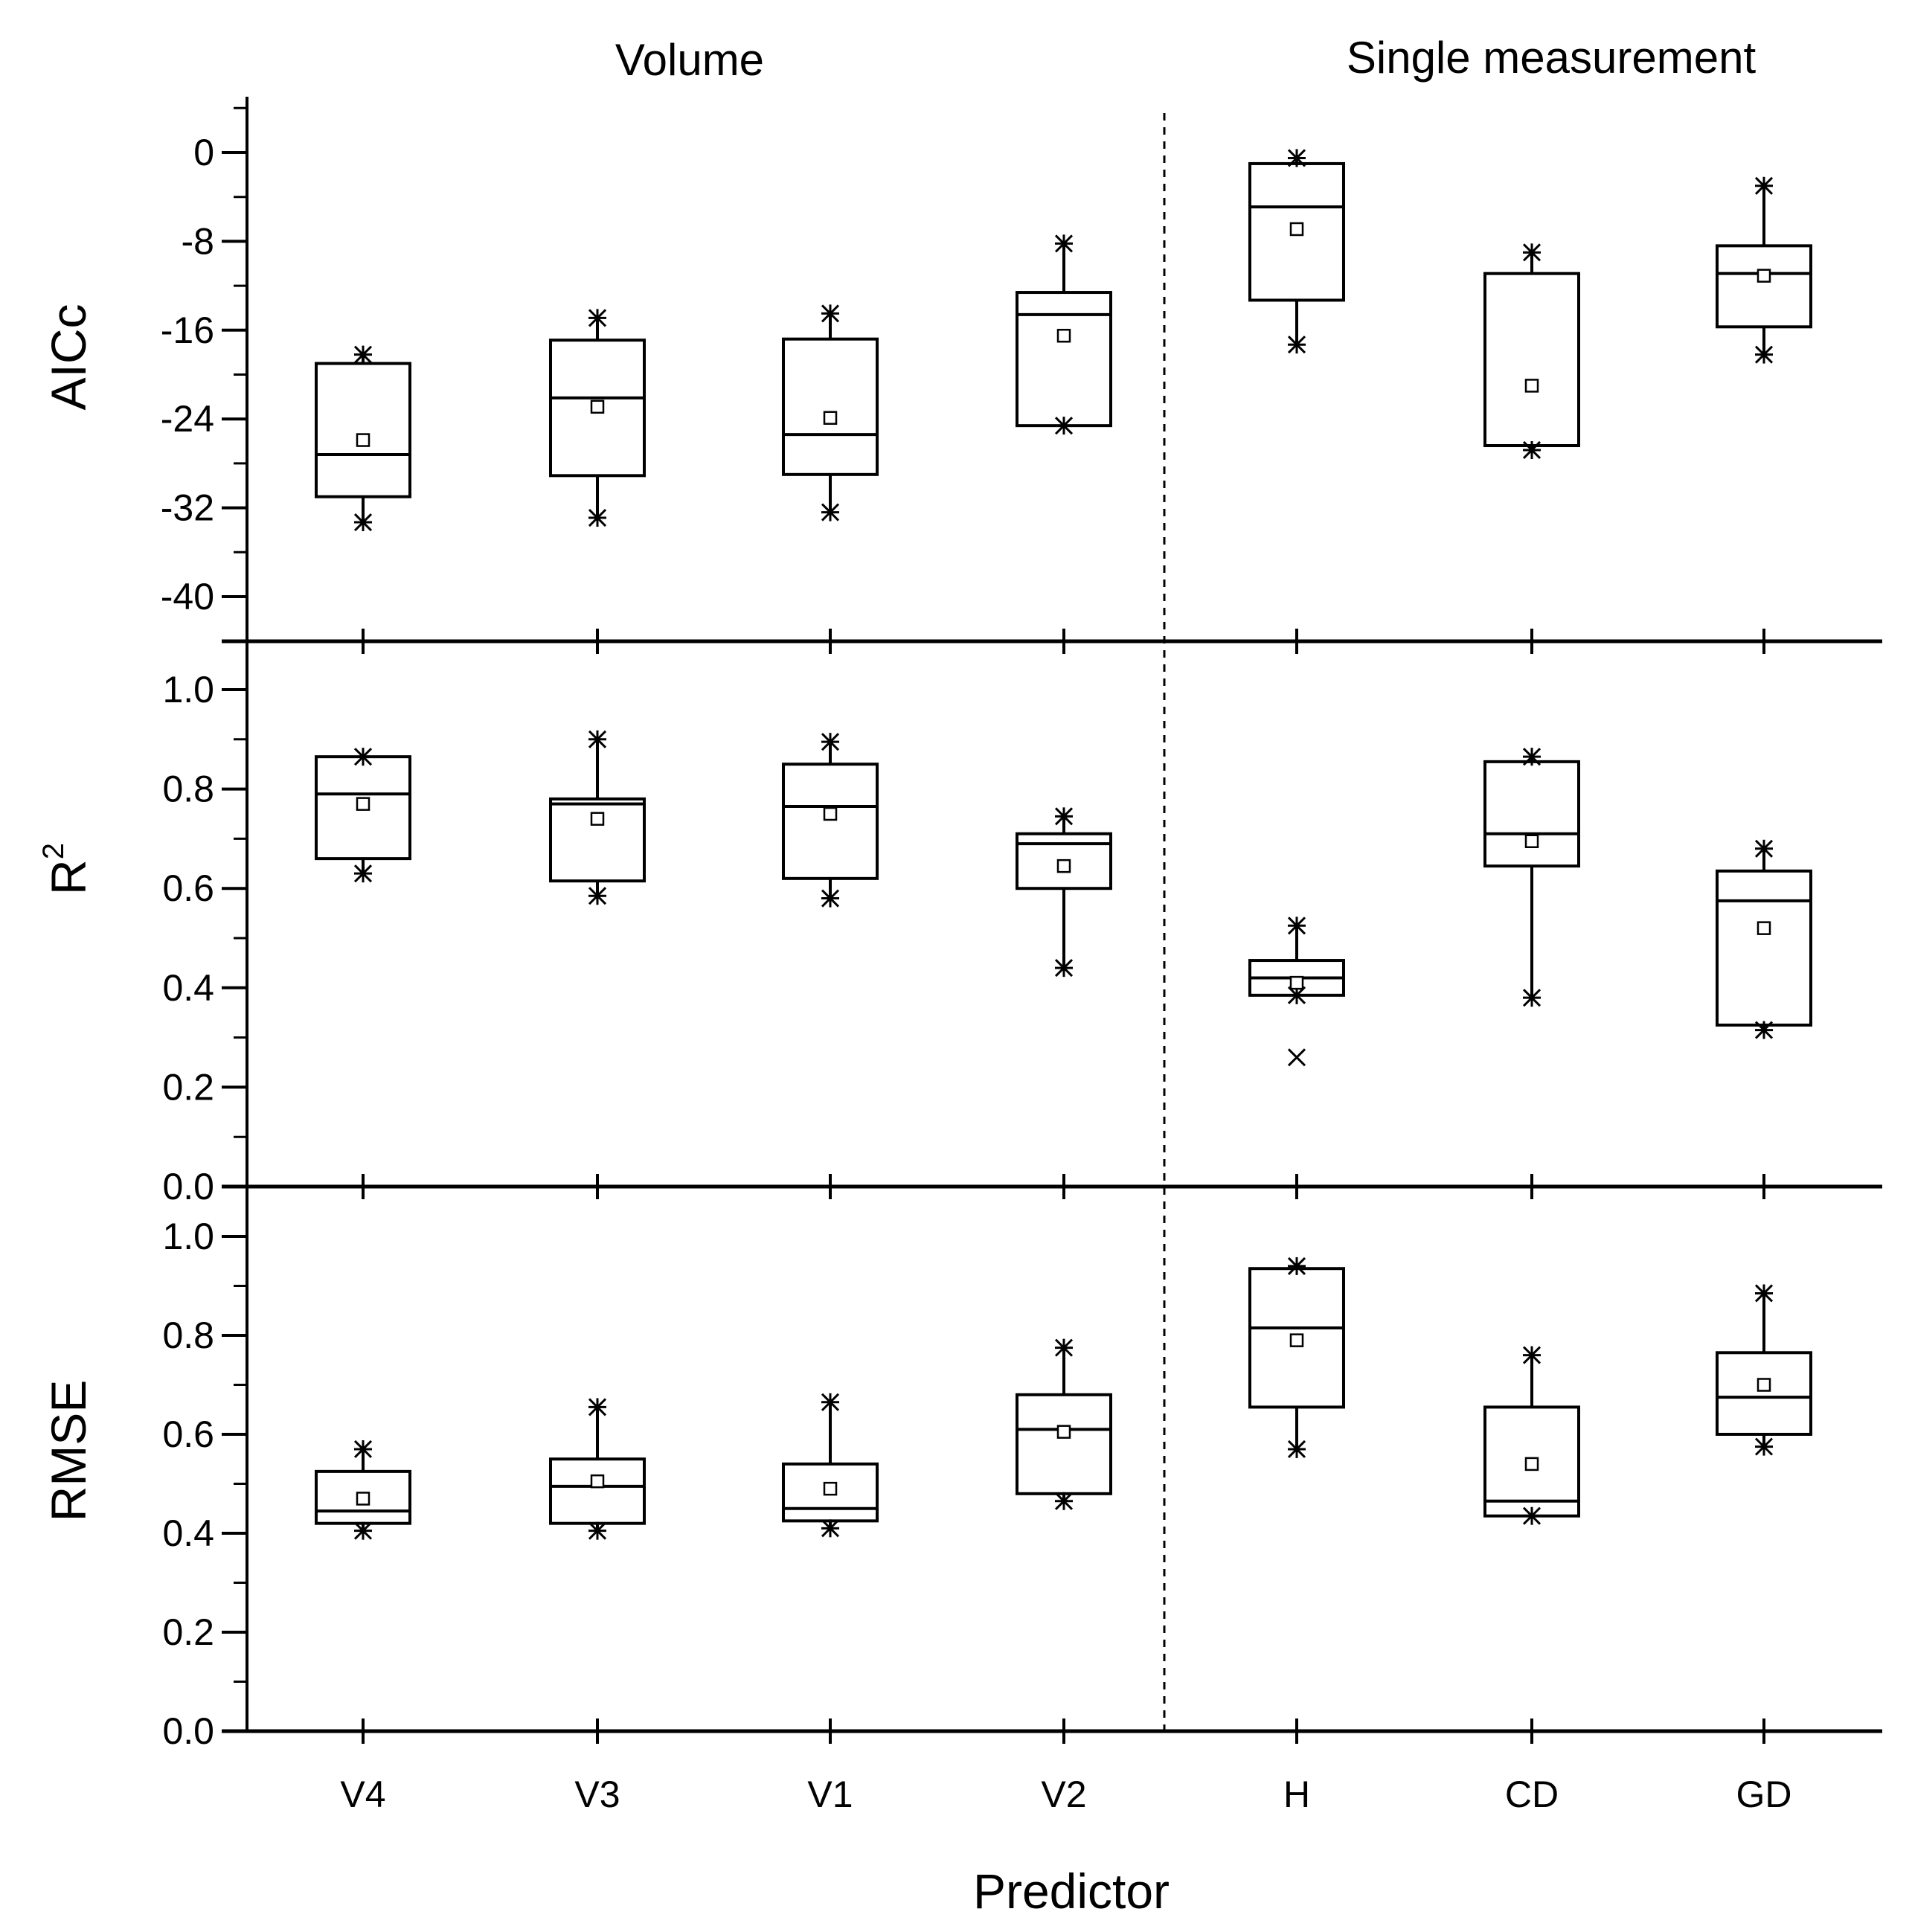  What do you see at coordinates (1063, 1432) in the screenshot?
I see `mean-marker-rmse-V2` at bounding box center [1063, 1432].